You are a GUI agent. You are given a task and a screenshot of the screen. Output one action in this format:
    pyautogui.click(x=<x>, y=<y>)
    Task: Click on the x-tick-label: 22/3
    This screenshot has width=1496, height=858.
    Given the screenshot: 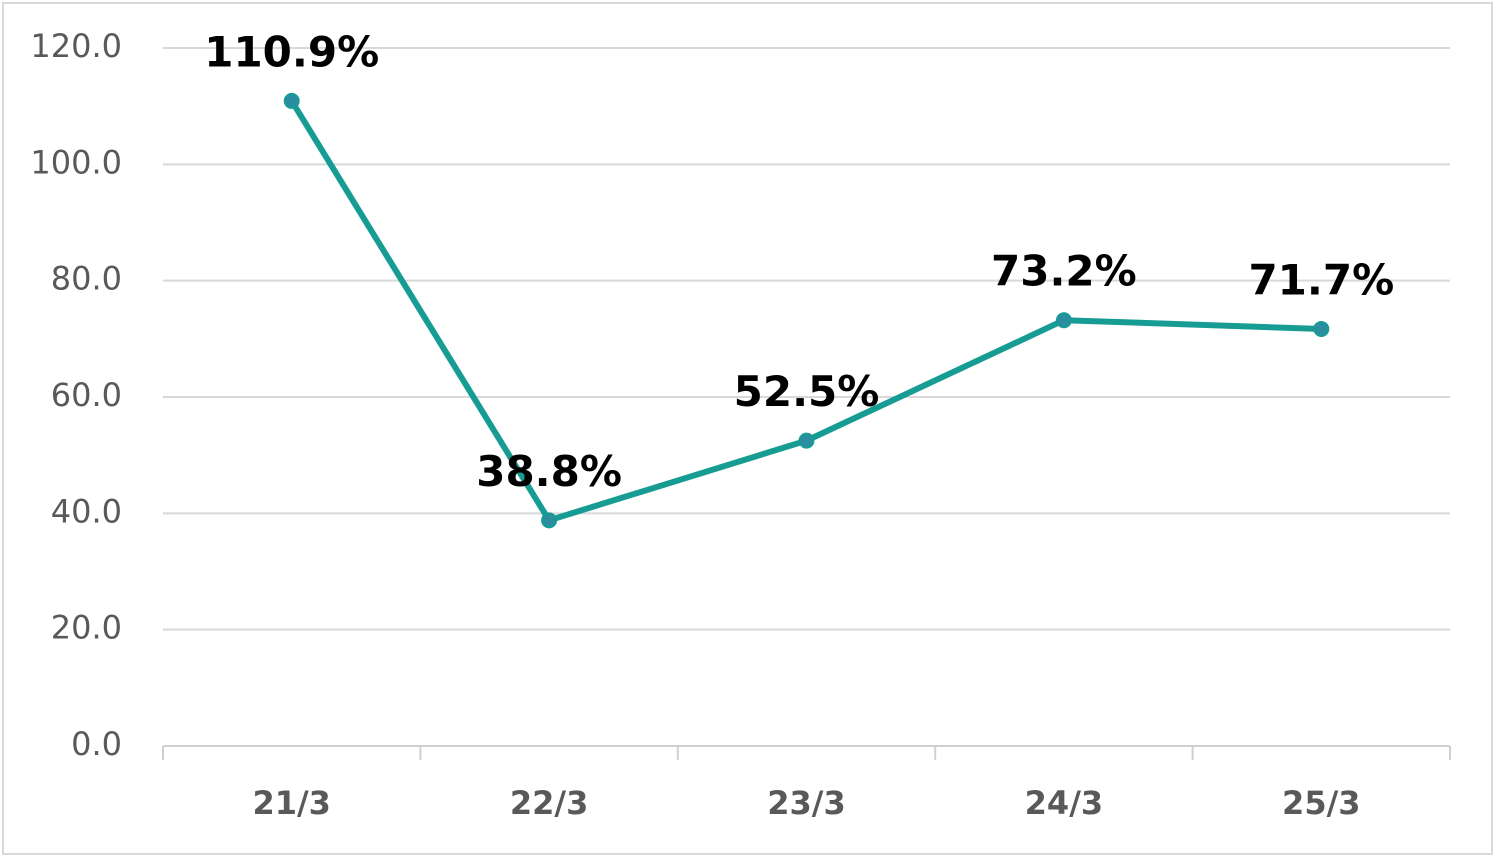 What is the action you would take?
    pyautogui.click(x=549, y=803)
    